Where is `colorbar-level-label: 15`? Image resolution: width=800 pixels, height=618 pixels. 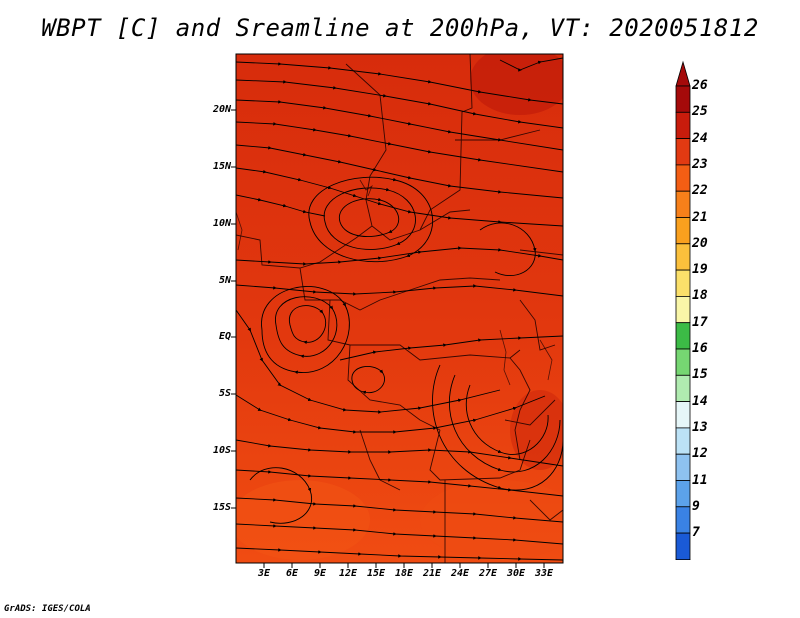
colorbar-level-label: 15 is located at coordinates (700, 375).